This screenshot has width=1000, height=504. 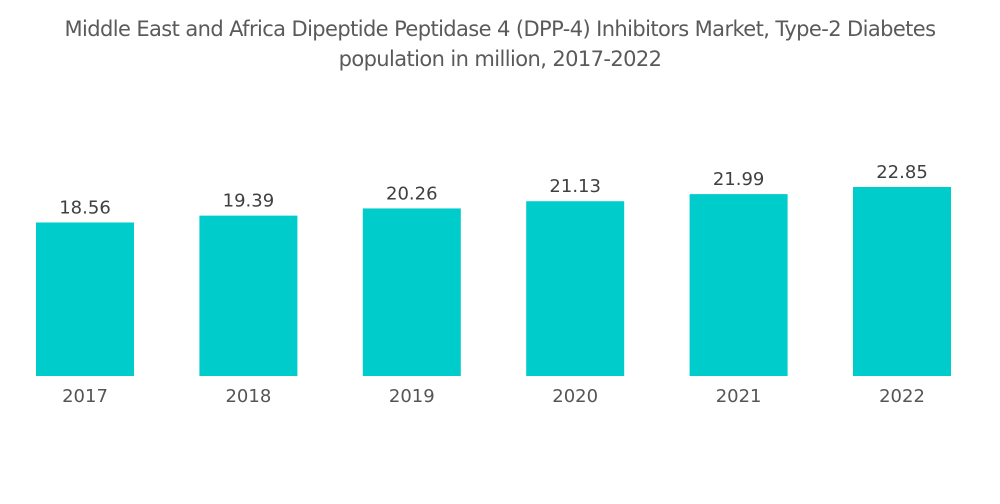 I want to click on chart-title-line-2: population in million, 2017-2022, so click(x=500, y=59).